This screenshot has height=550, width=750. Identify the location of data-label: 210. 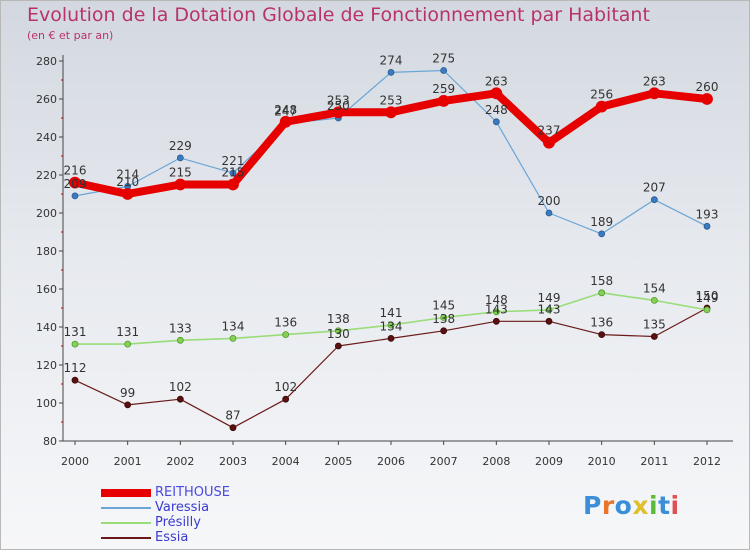
(127, 182).